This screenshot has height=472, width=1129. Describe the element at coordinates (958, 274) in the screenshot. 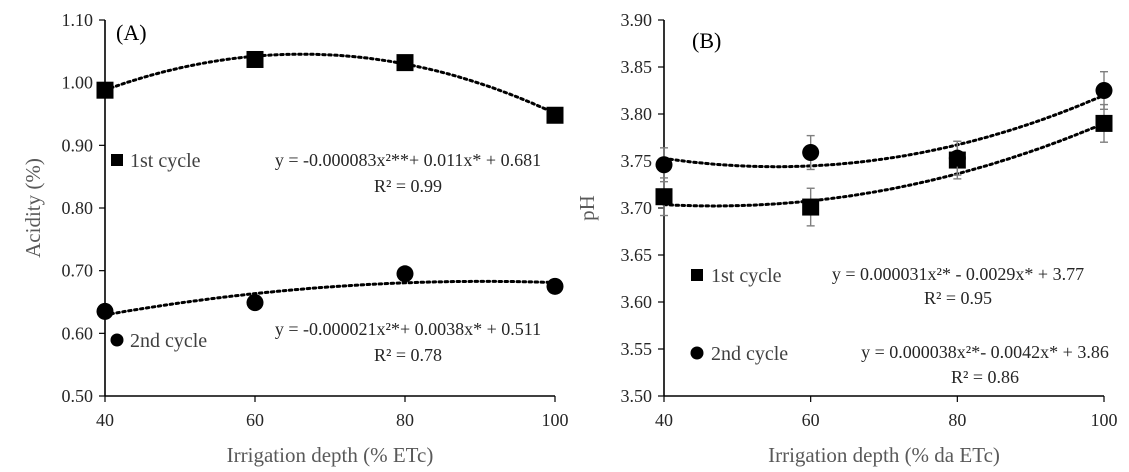

I see `trend-equation: y = 0.000031x²* - 0.0029x* + 3.77` at that location.